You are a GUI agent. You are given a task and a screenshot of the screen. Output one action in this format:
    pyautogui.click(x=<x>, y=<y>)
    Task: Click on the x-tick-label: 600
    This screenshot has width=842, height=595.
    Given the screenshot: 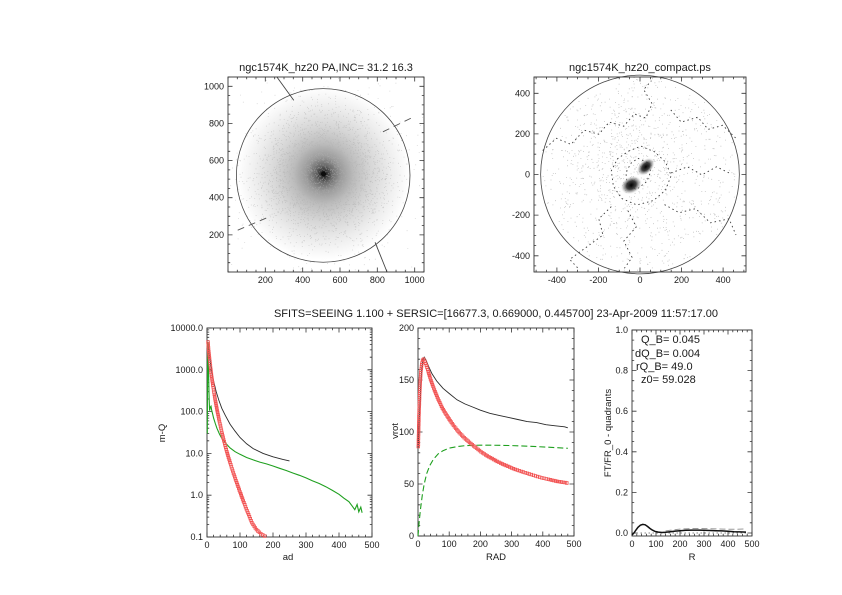 What is the action you would take?
    pyautogui.click(x=339, y=280)
    